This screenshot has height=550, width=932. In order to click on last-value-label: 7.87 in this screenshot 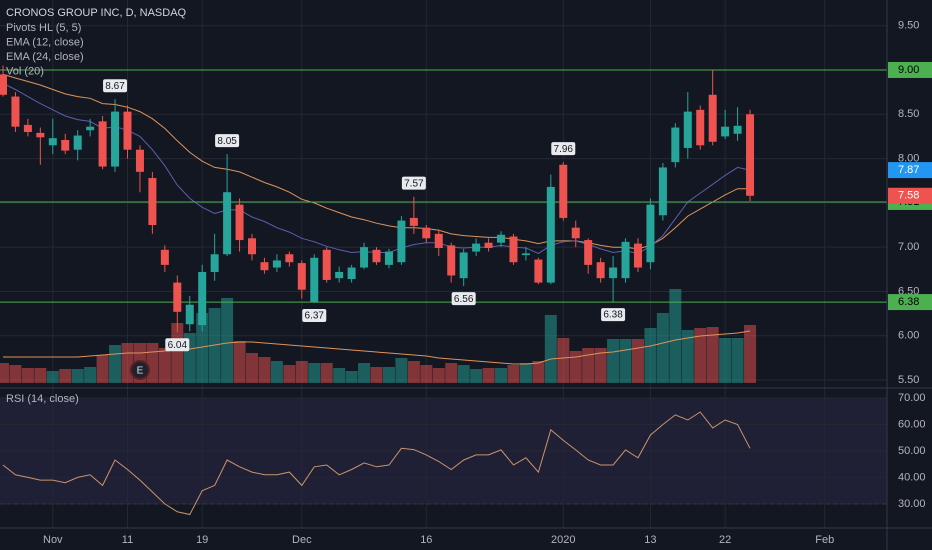, I will do `click(908, 170)`.